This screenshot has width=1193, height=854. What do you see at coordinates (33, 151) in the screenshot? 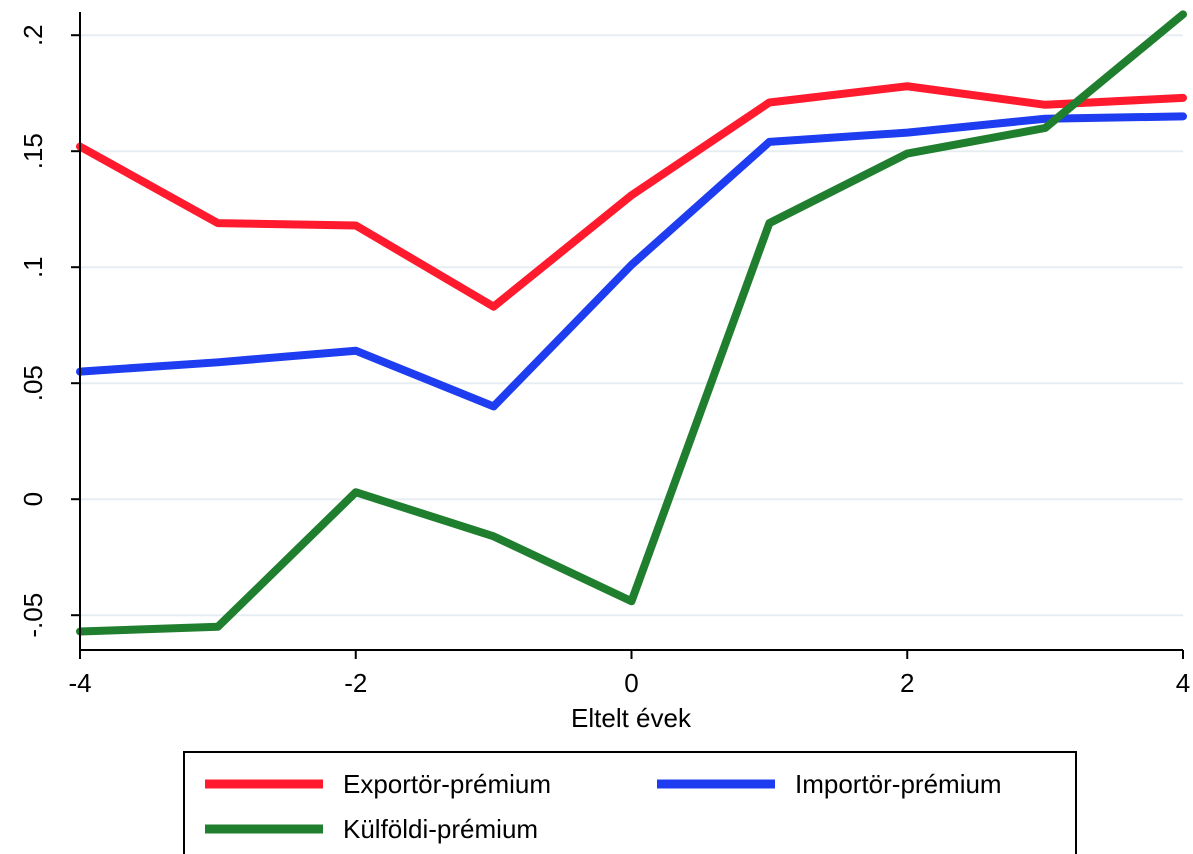
I see `y-tick-label: .15` at bounding box center [33, 151].